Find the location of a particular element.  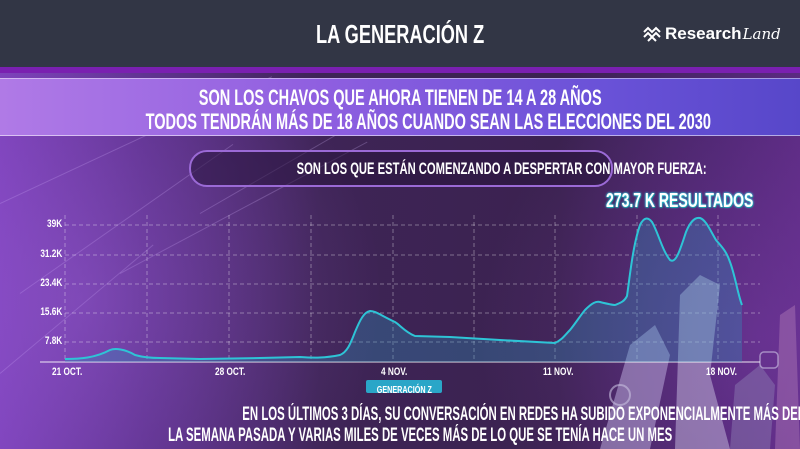

page-title: LA GENERACIÓN Z is located at coordinates (400, 34).